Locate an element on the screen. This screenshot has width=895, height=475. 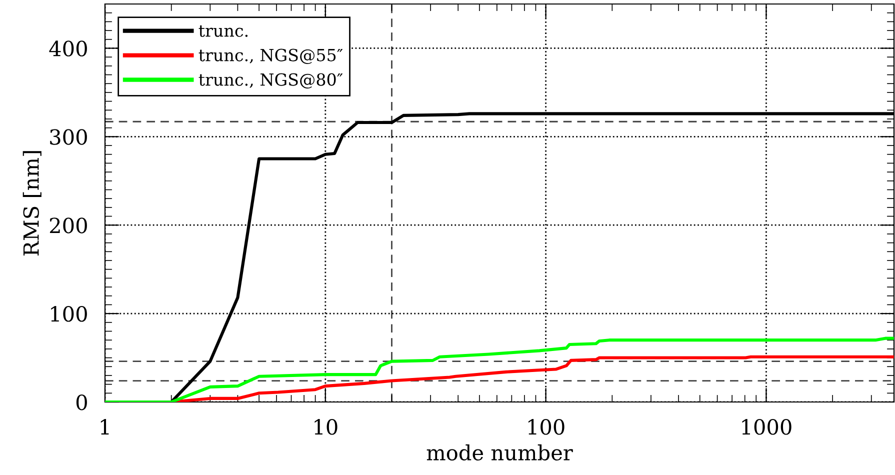
x-axis-title: mode number is located at coordinates (499, 452).